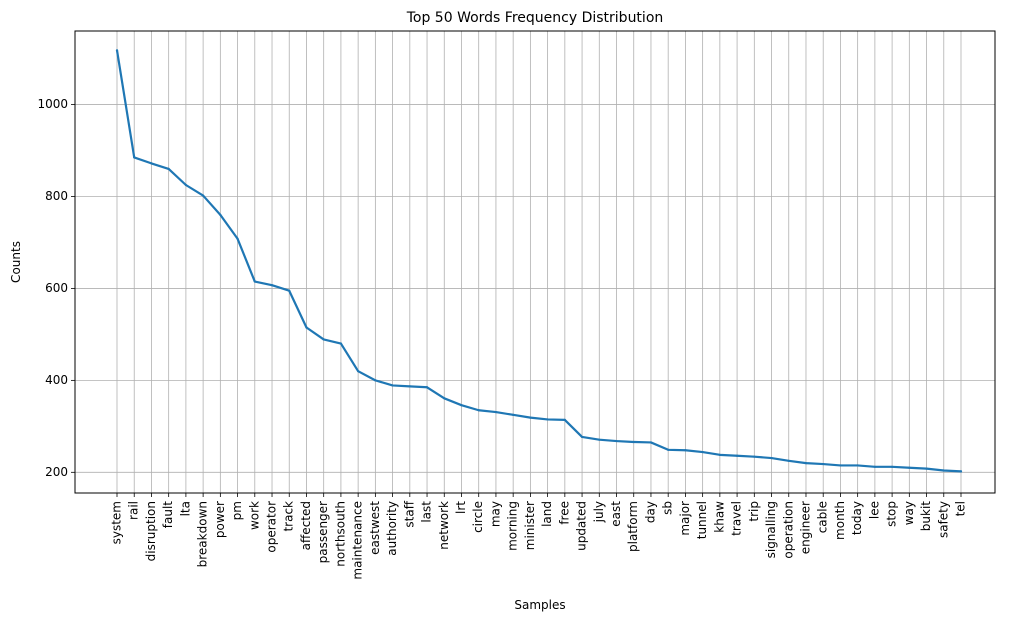 The height and width of the screenshot is (622, 1014). I want to click on x-tick-label: land, so click(547, 514).